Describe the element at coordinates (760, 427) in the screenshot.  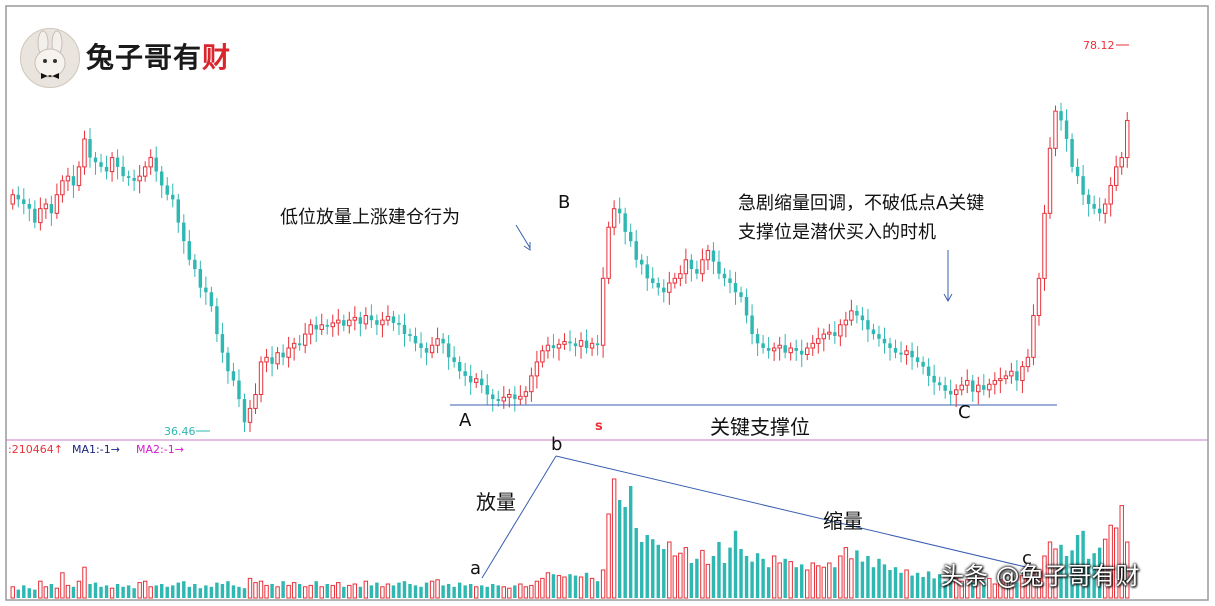
I see `support-line-label: 关键支撑位` at that location.